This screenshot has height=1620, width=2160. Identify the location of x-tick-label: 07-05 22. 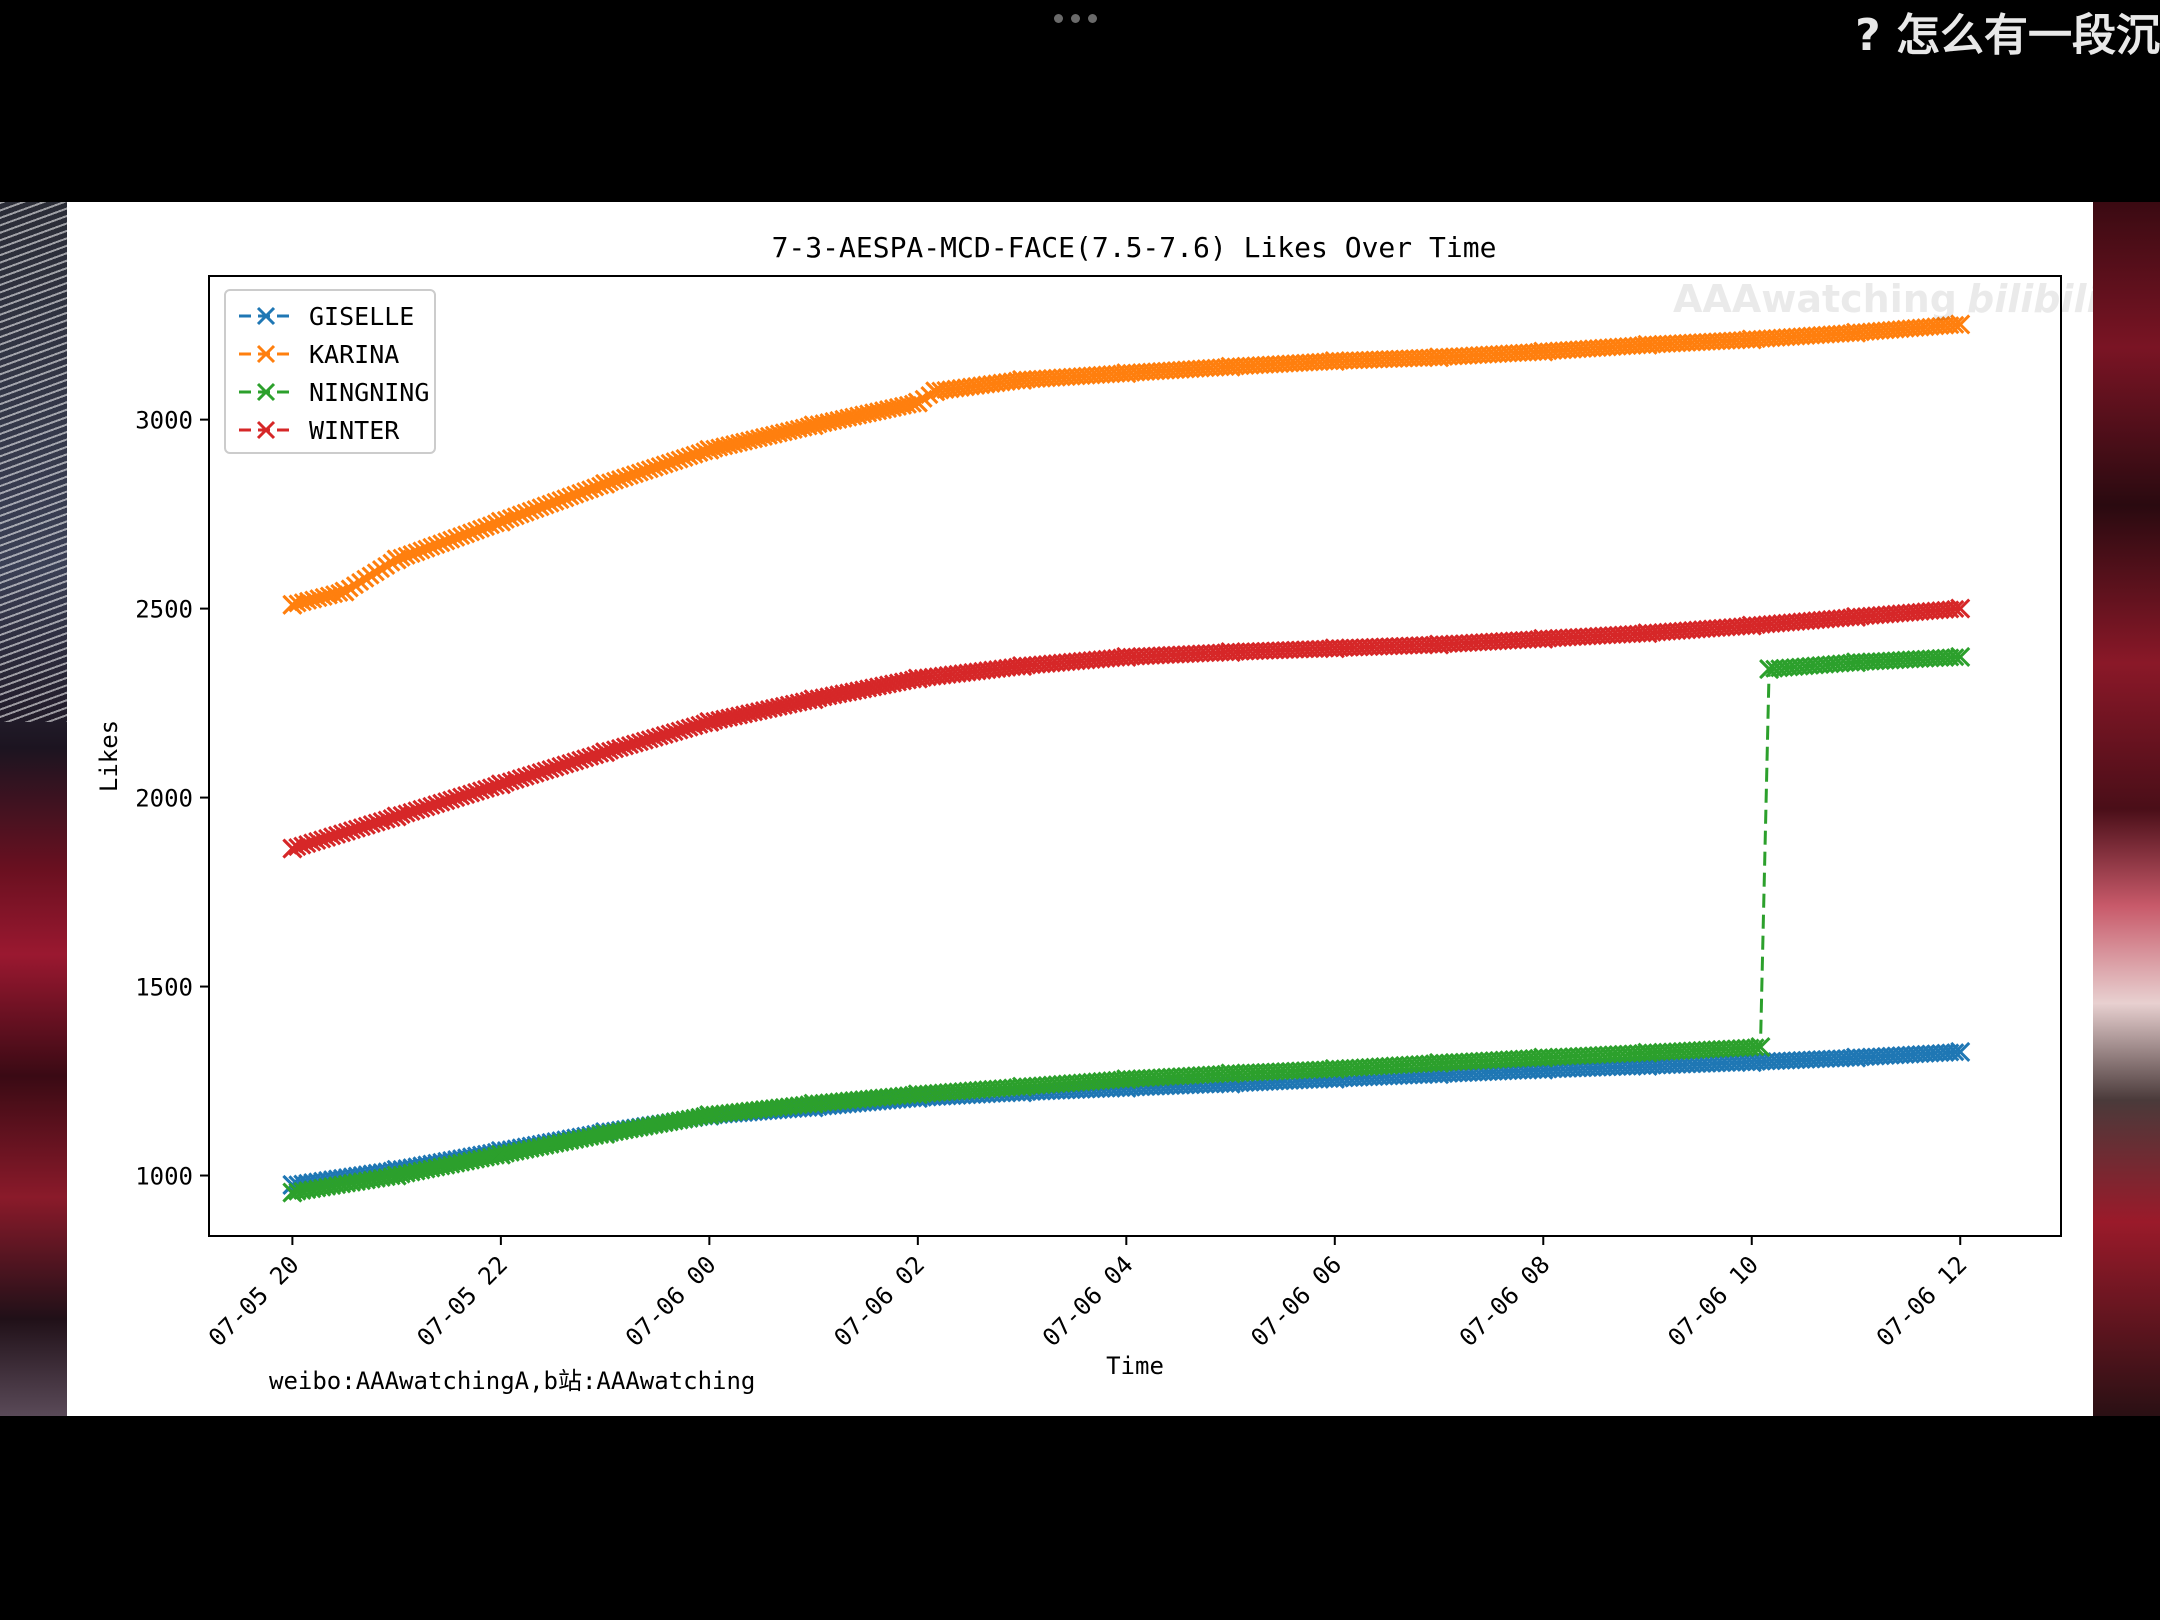
(463, 1301).